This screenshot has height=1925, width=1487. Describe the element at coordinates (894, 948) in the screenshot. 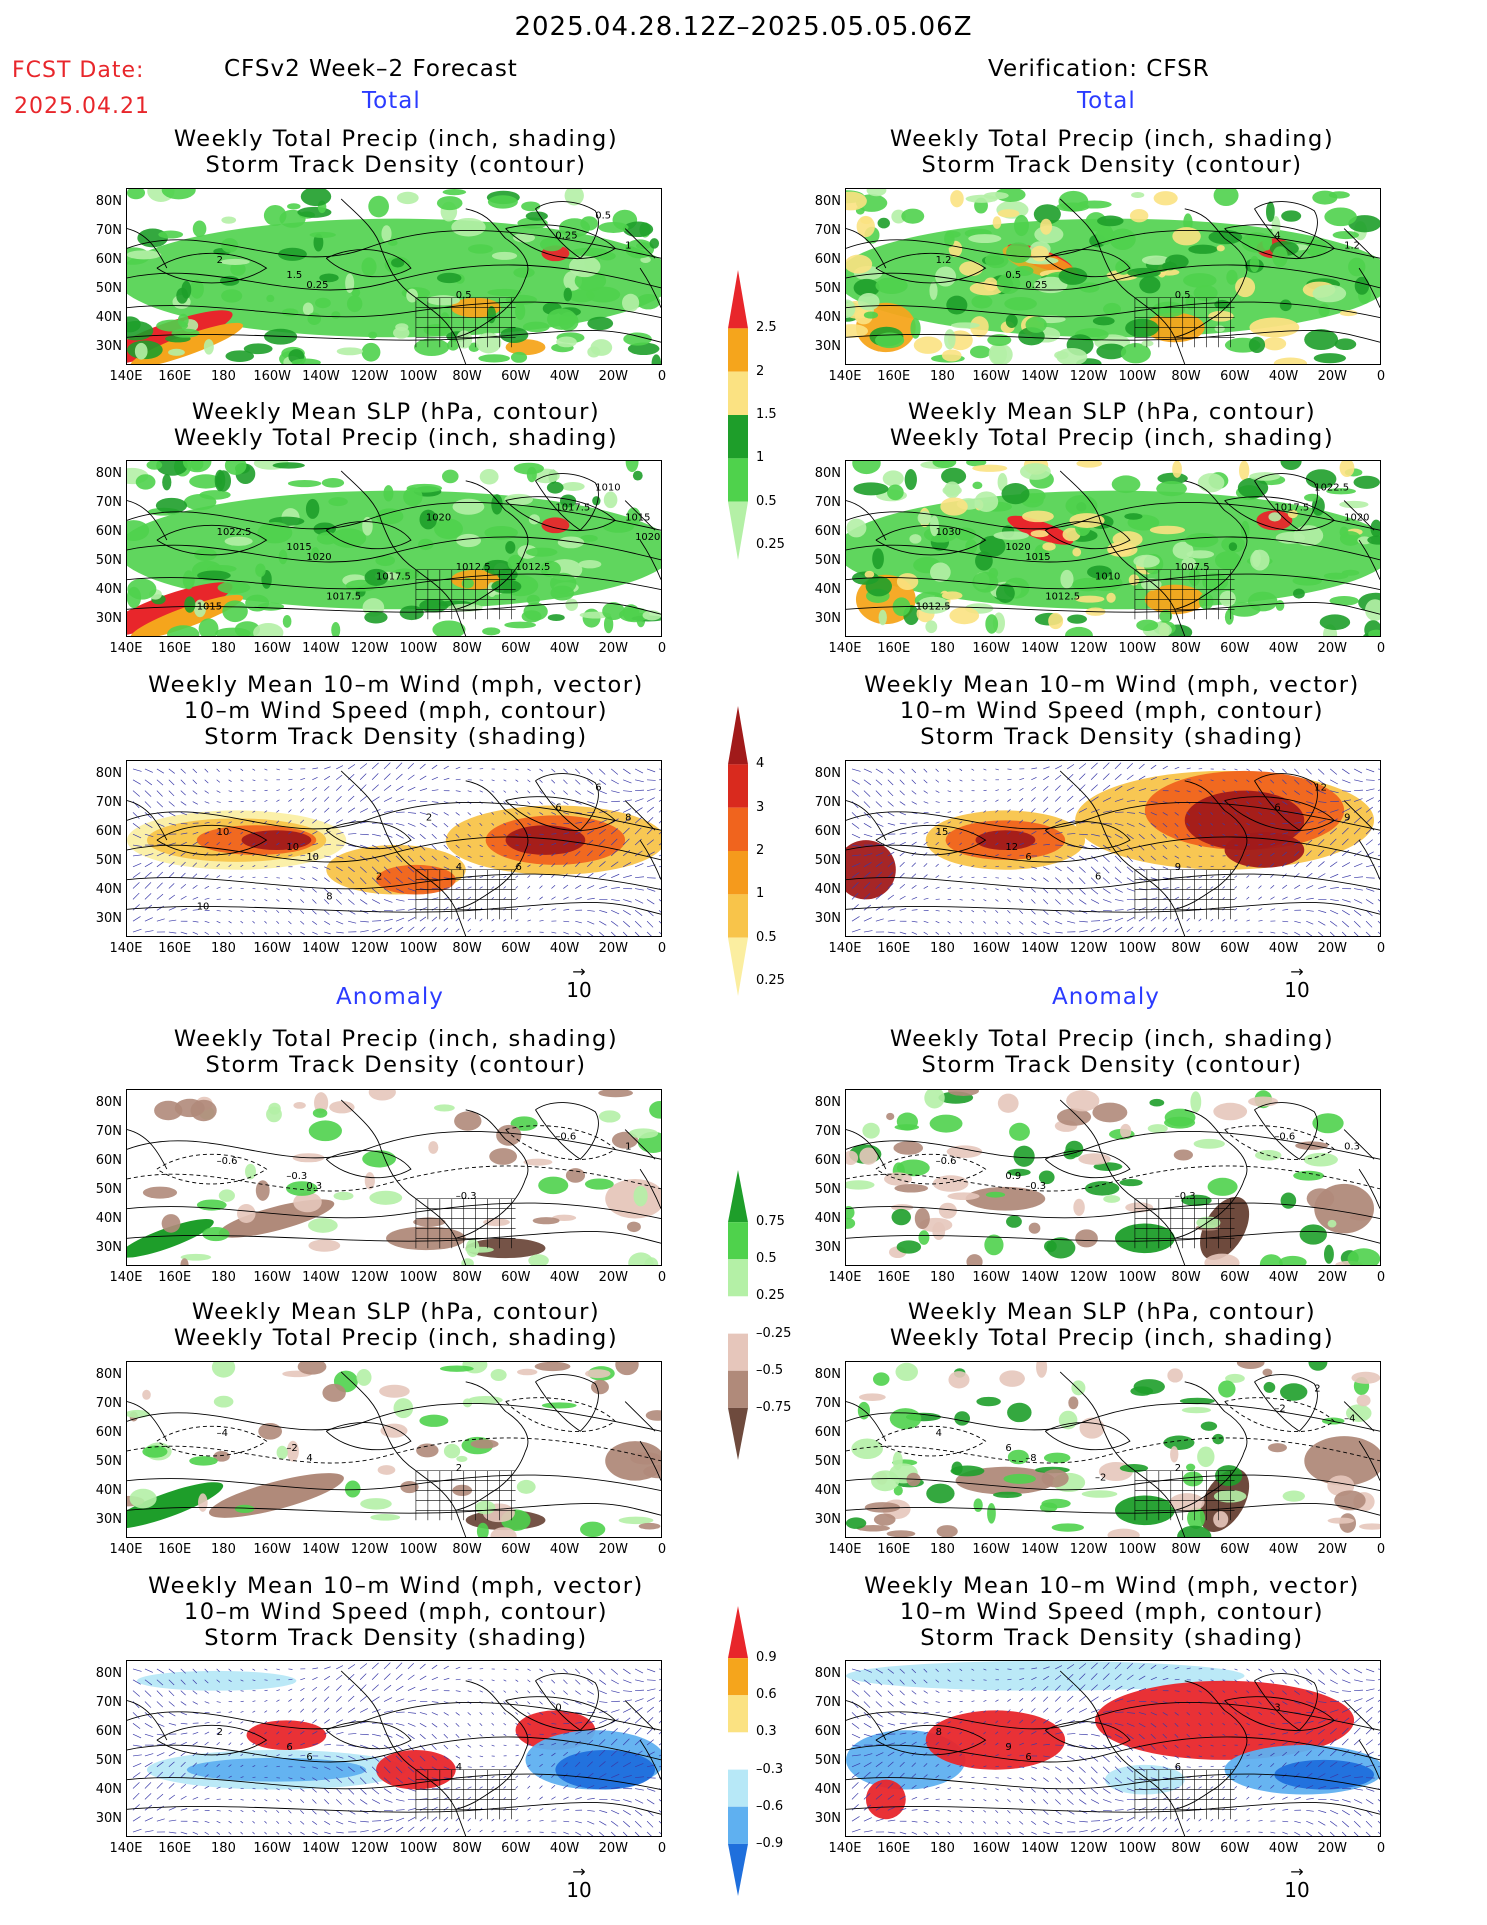

I see `lon-tick-label: 160E` at that location.